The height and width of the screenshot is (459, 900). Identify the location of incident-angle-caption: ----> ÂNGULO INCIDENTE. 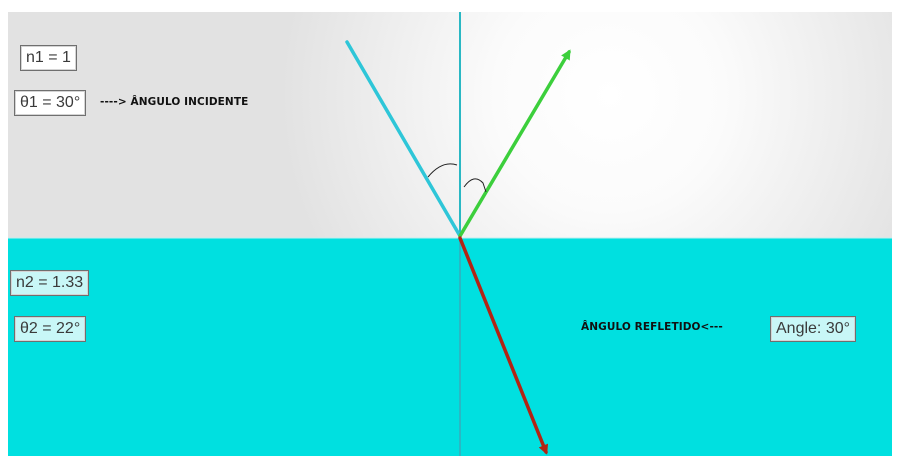
(174, 102).